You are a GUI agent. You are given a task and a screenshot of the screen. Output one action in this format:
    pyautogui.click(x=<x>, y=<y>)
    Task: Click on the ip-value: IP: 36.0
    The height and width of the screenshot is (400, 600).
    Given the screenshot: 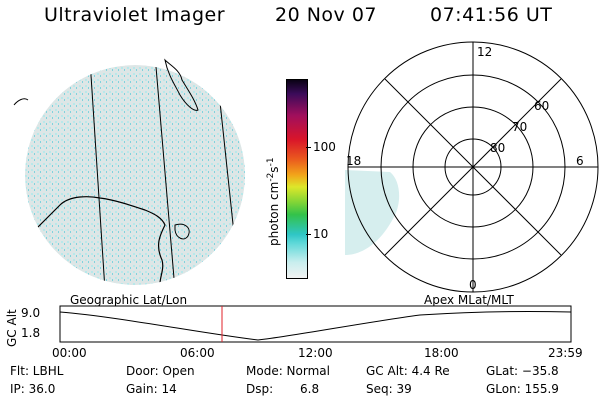 What is the action you would take?
    pyautogui.click(x=33, y=389)
    